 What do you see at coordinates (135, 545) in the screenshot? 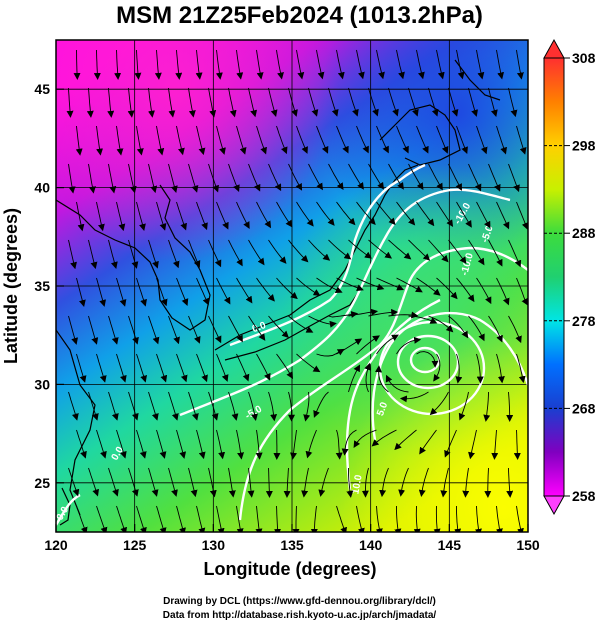
I see `x-tick-label: 125` at bounding box center [135, 545].